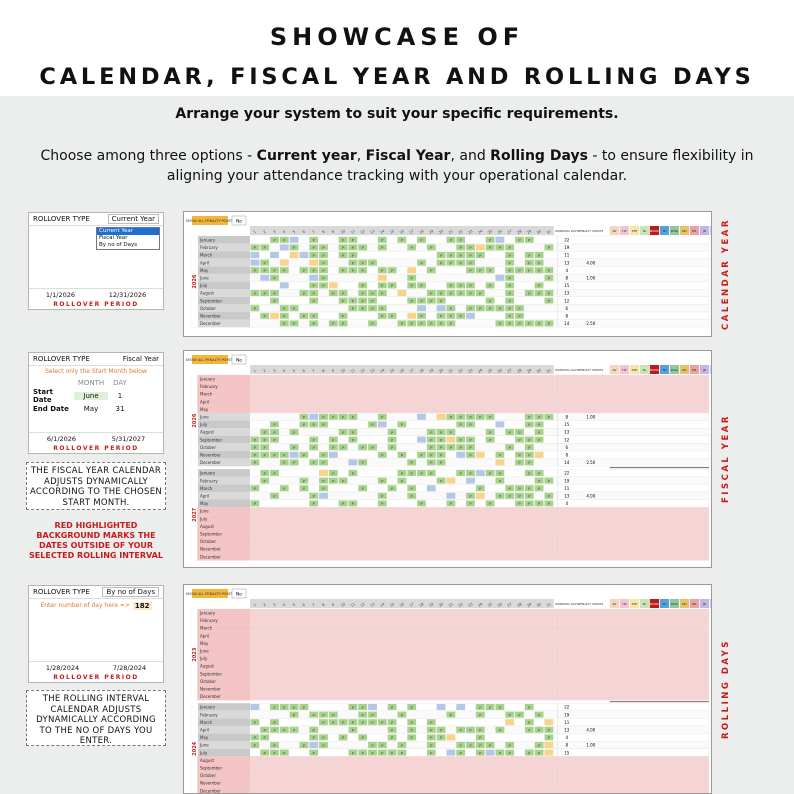 Image resolution: width=794 pixels, height=794 pixels. I want to click on dropdown-option-by-days: By no of Days, so click(118, 245).